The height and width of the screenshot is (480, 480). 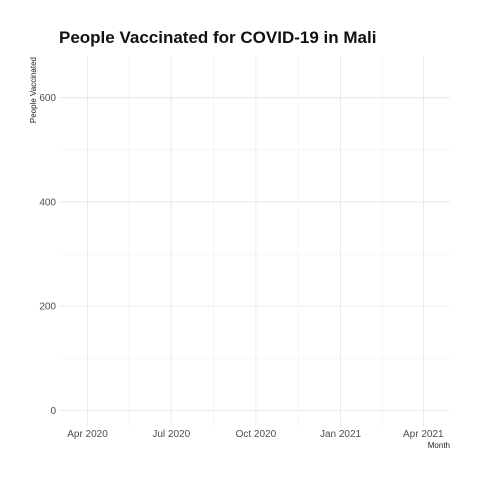 What do you see at coordinates (217, 37) in the screenshot?
I see `chart-title: People Vaccinated for COVID-19 in Mali` at bounding box center [217, 37].